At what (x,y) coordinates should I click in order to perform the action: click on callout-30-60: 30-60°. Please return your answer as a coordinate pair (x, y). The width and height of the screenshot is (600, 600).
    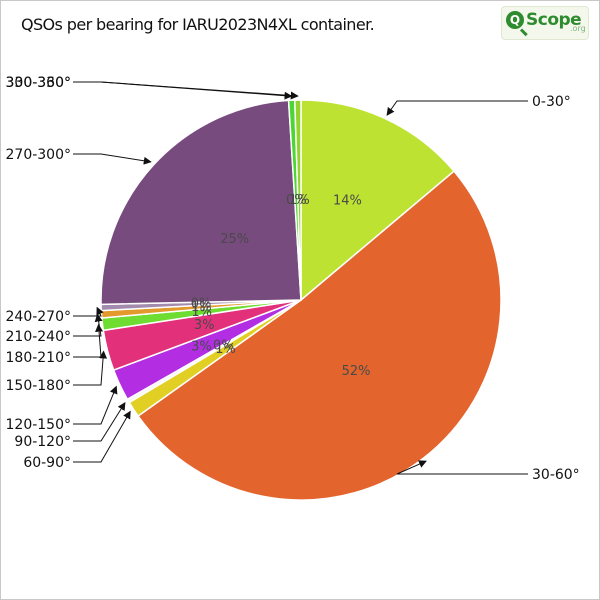
    Looking at the image, I should click on (488, 471).